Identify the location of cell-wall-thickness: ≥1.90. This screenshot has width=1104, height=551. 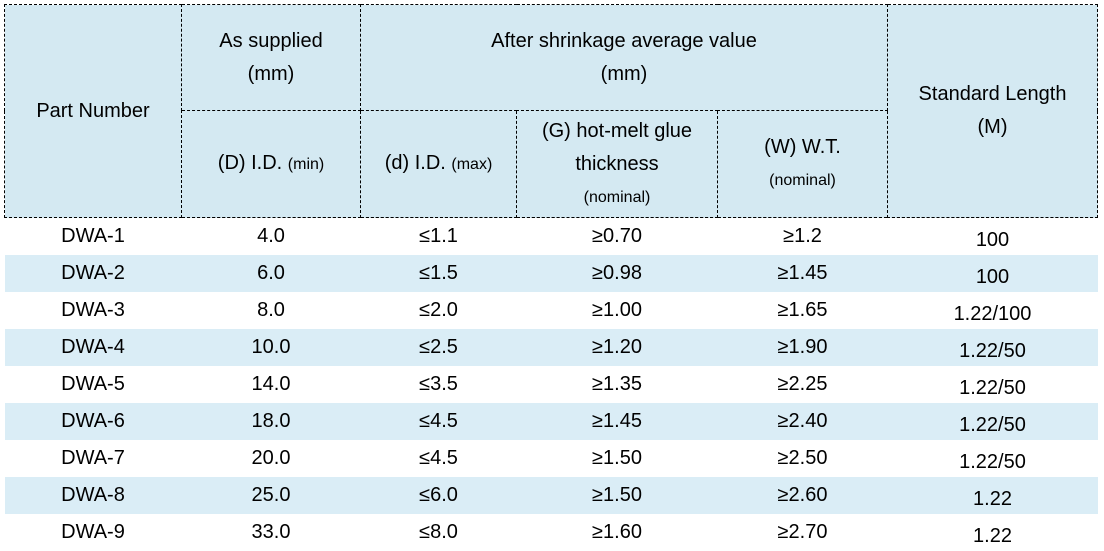
(802, 346).